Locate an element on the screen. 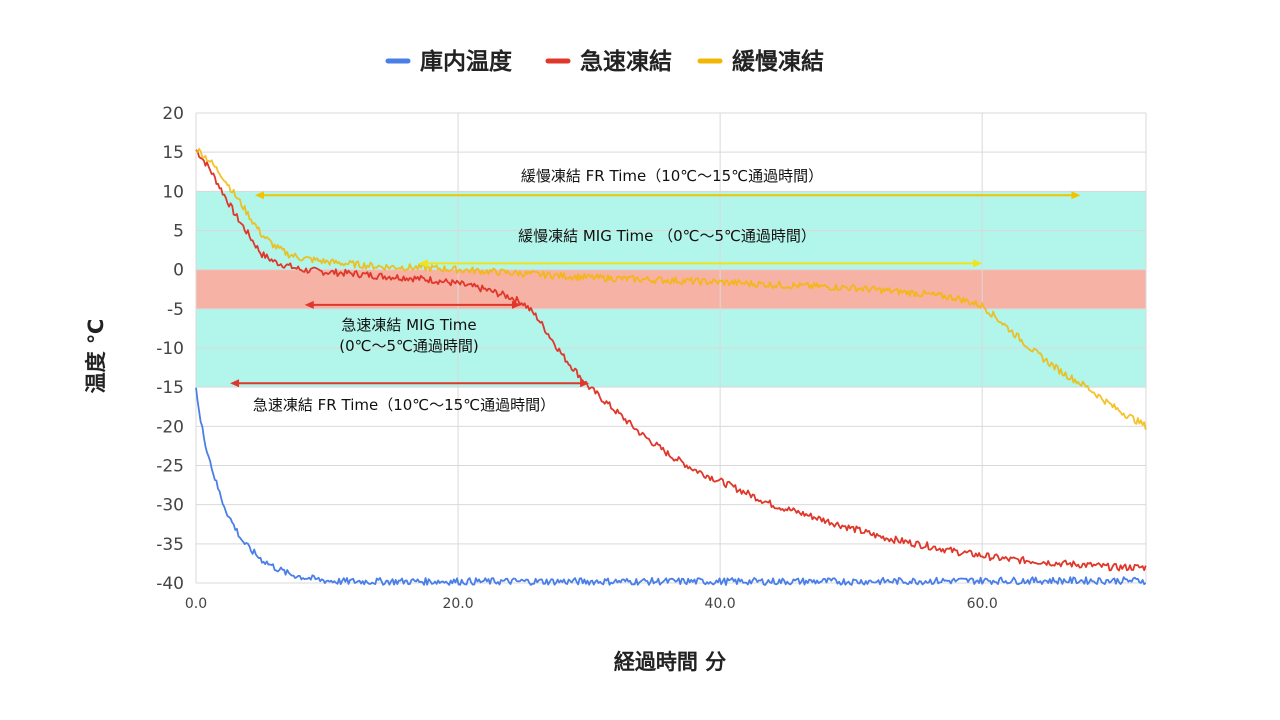  y-tick-label: -10 is located at coordinates (170, 349).